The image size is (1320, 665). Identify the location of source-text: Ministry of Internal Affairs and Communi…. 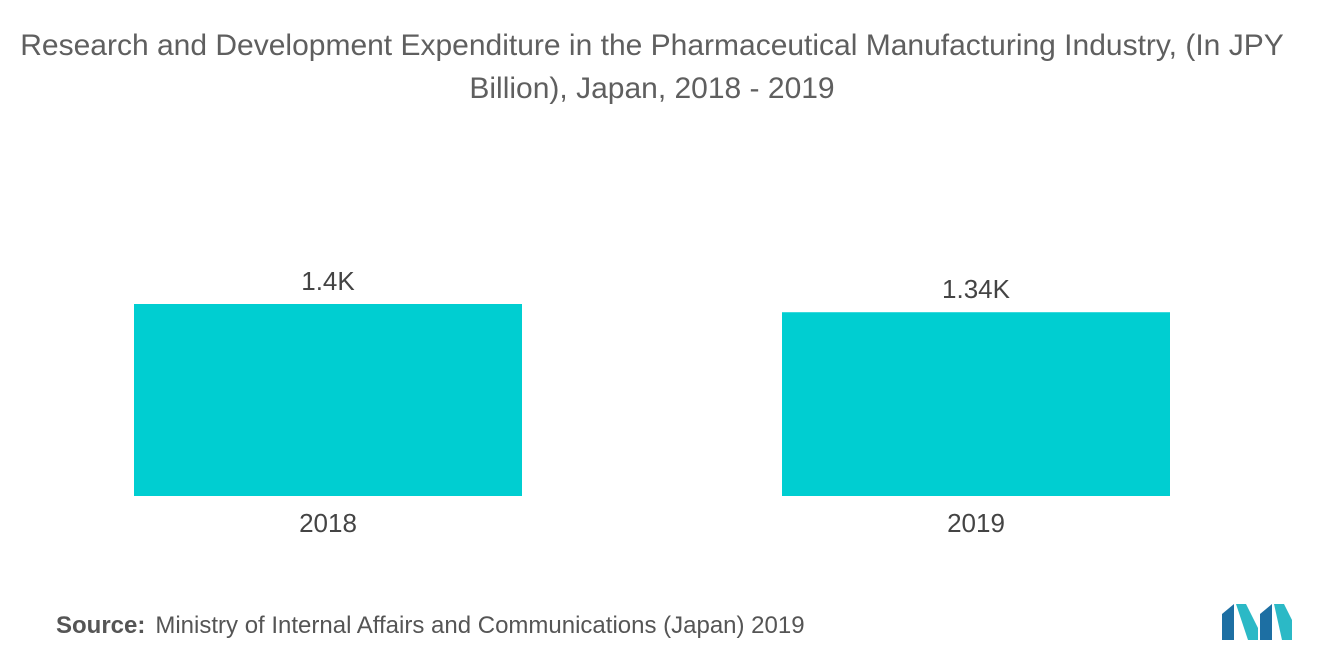
(480, 625).